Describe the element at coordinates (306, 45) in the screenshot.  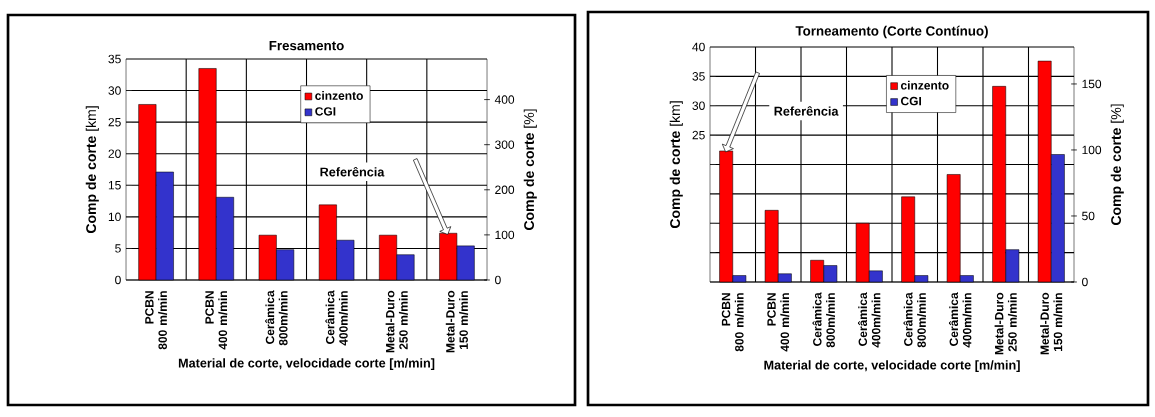
I see `chart-title: Fresamento` at that location.